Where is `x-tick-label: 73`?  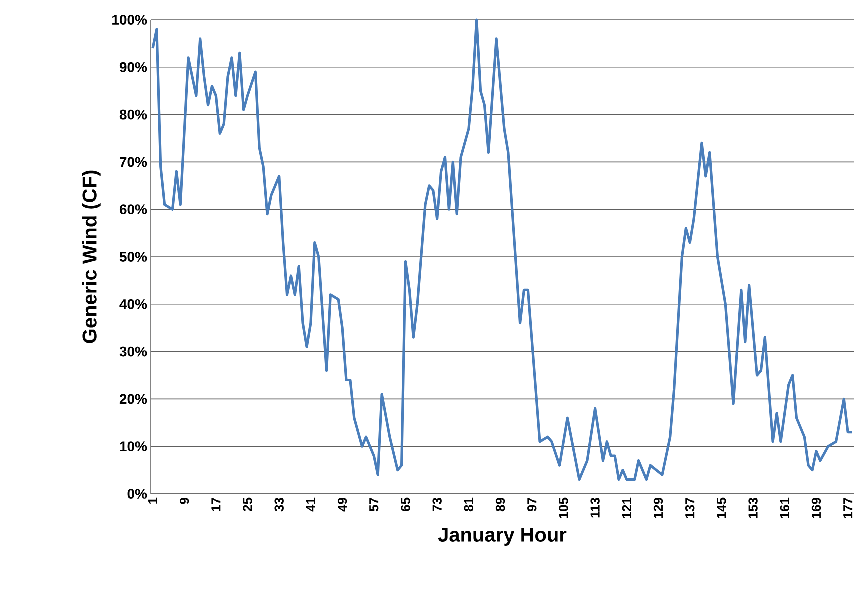
x-tick-label: 73 is located at coordinates (437, 505).